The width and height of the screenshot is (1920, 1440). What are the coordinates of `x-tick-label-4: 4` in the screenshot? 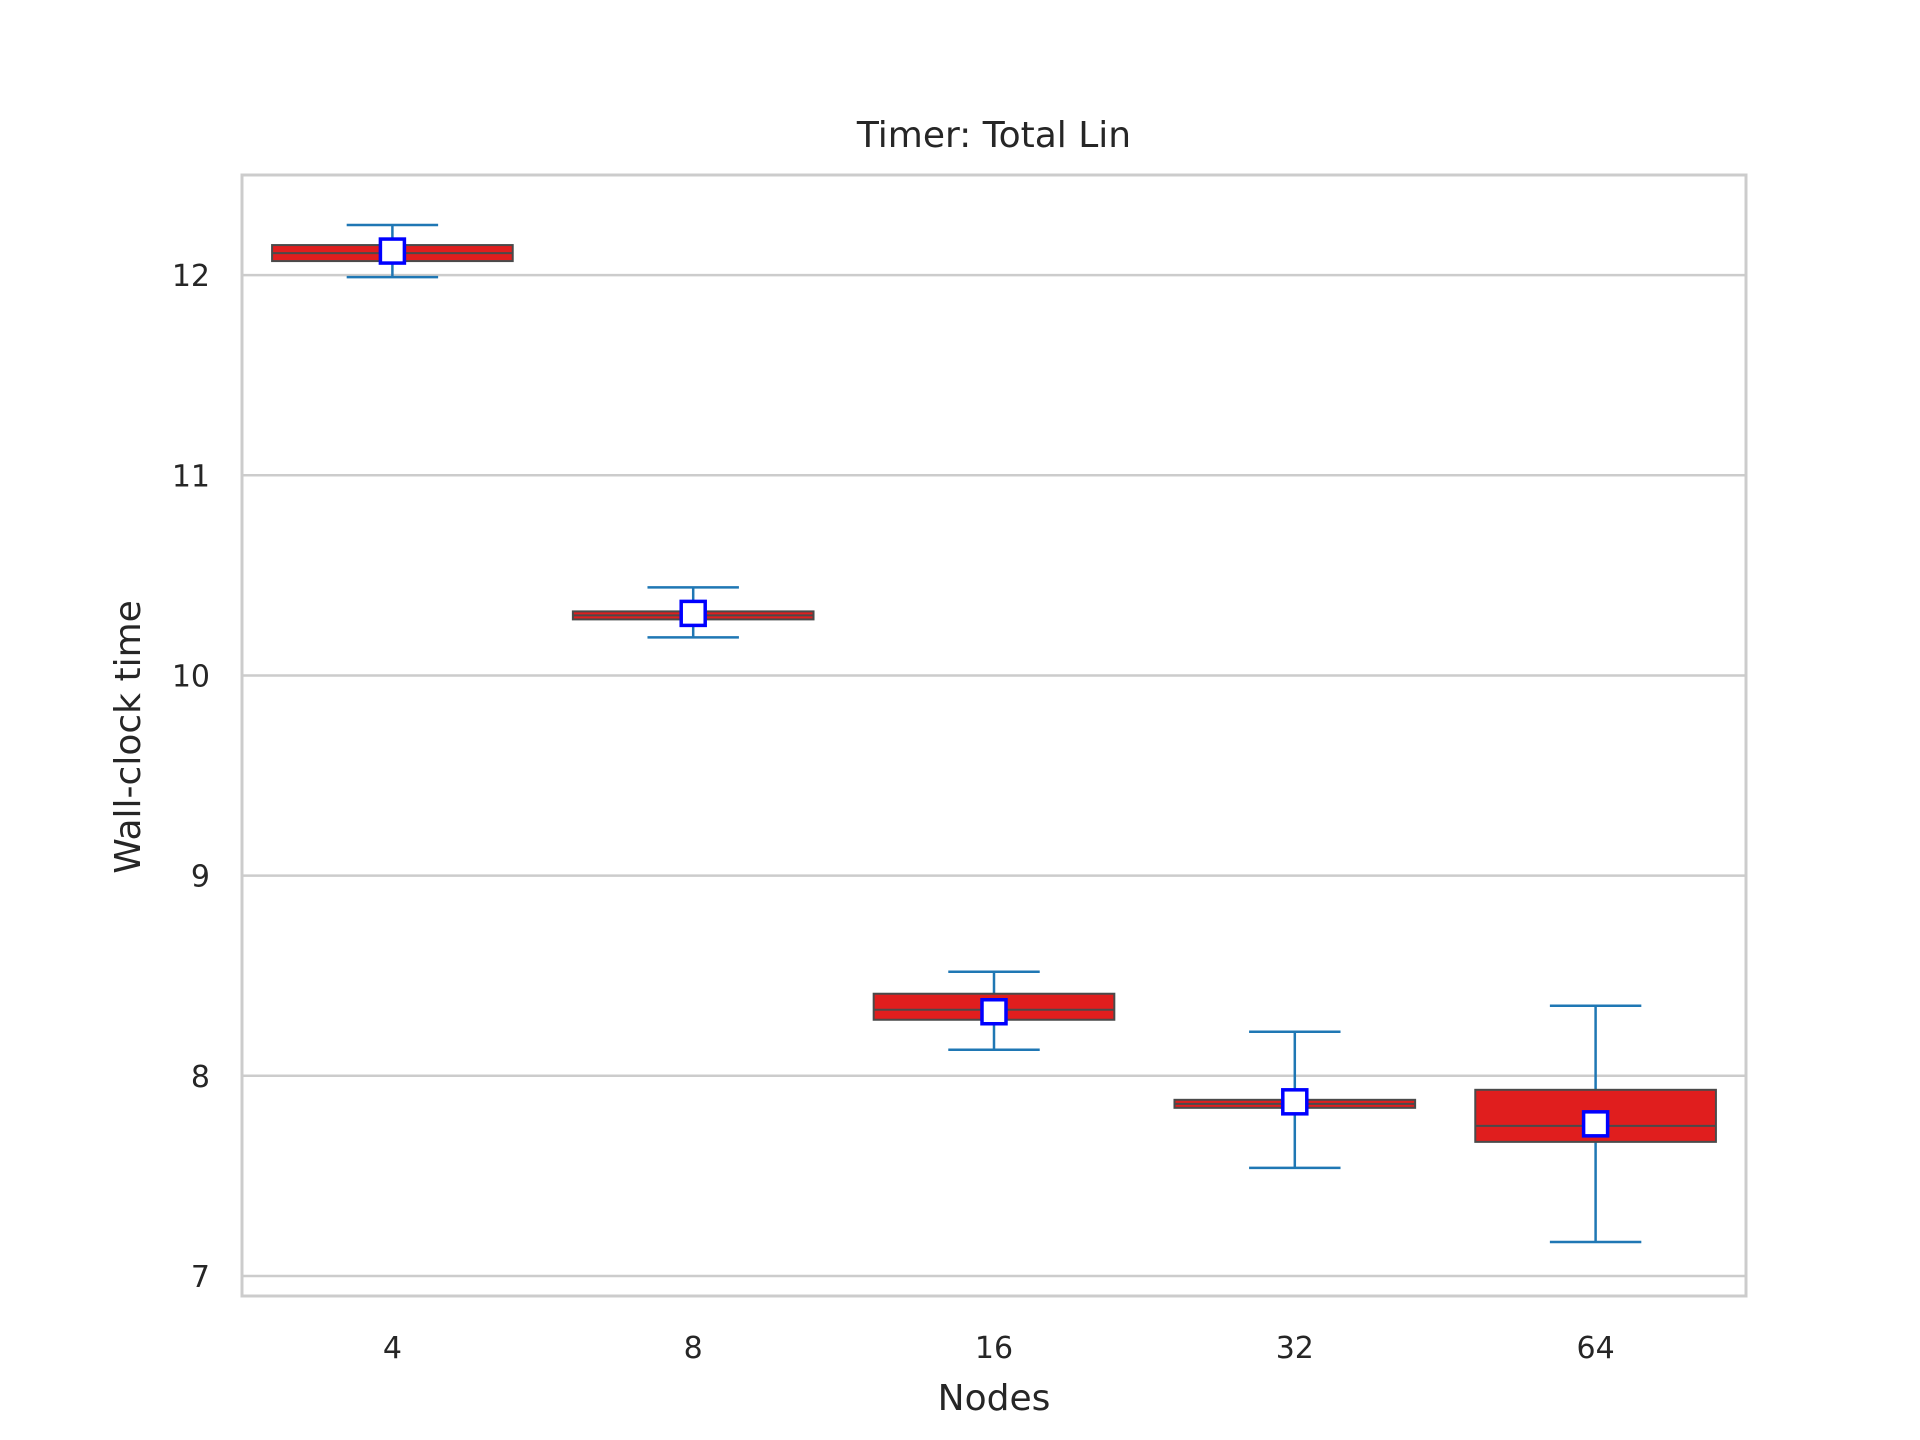 It's located at (392, 1348).